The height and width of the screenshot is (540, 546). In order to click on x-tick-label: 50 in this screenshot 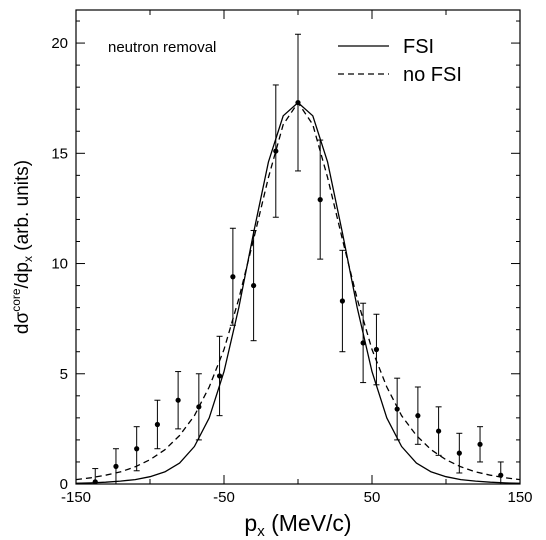, I will do `click(372, 497)`.